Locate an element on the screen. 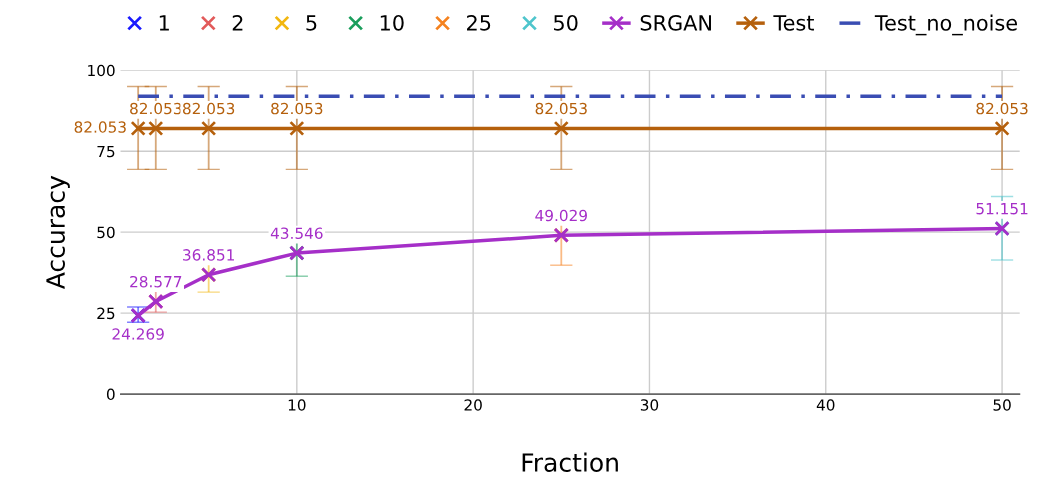 This screenshot has width=1048, height=502. y-tick-label: 75 is located at coordinates (106, 151).